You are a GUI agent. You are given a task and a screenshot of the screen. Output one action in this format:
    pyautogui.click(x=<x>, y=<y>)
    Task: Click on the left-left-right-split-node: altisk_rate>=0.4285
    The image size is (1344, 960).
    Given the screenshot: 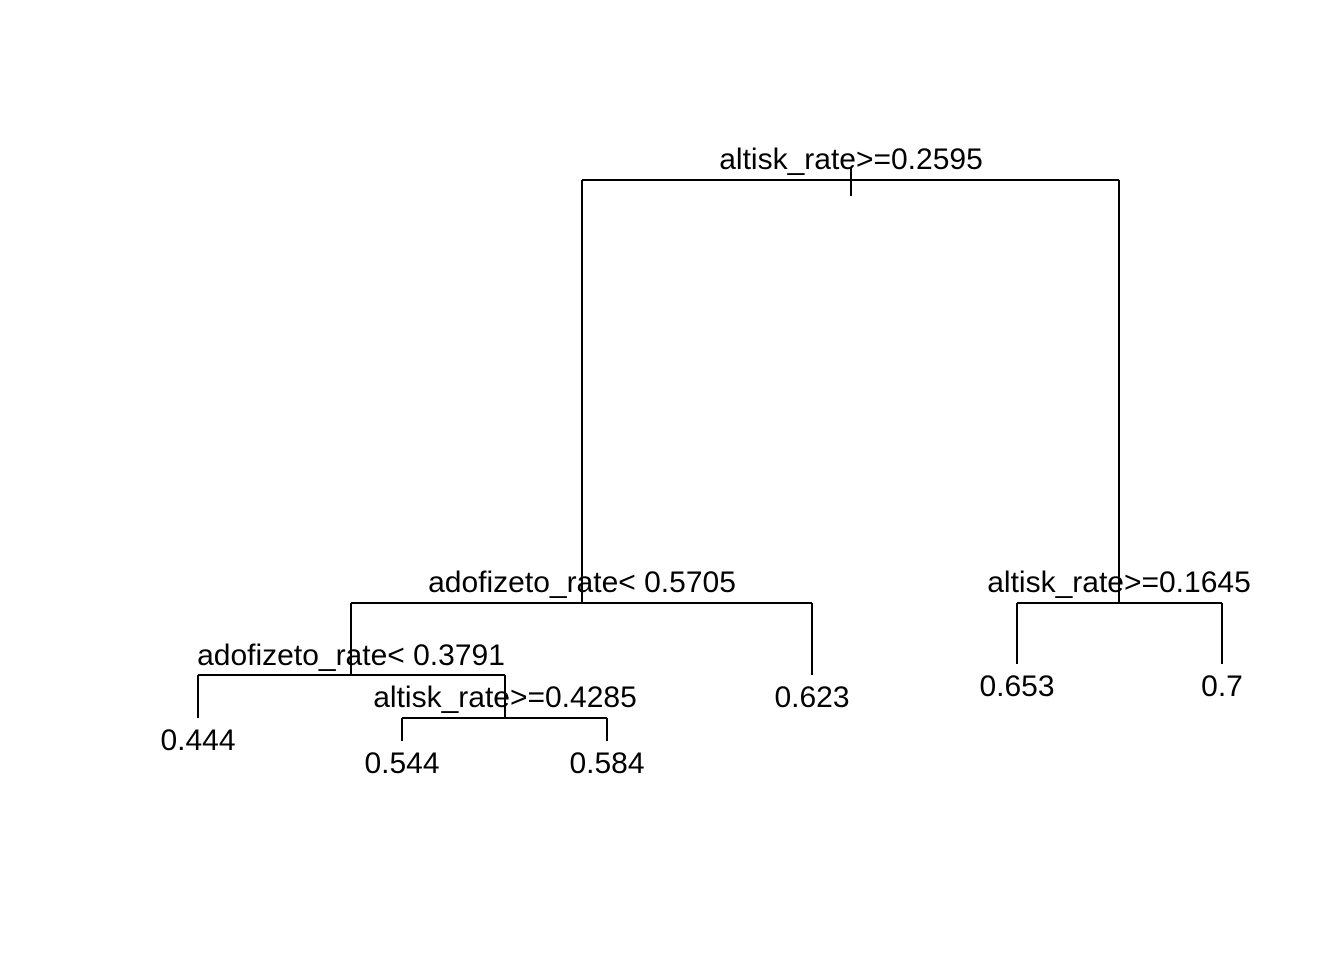 What is the action you would take?
    pyautogui.click(x=505, y=711)
    